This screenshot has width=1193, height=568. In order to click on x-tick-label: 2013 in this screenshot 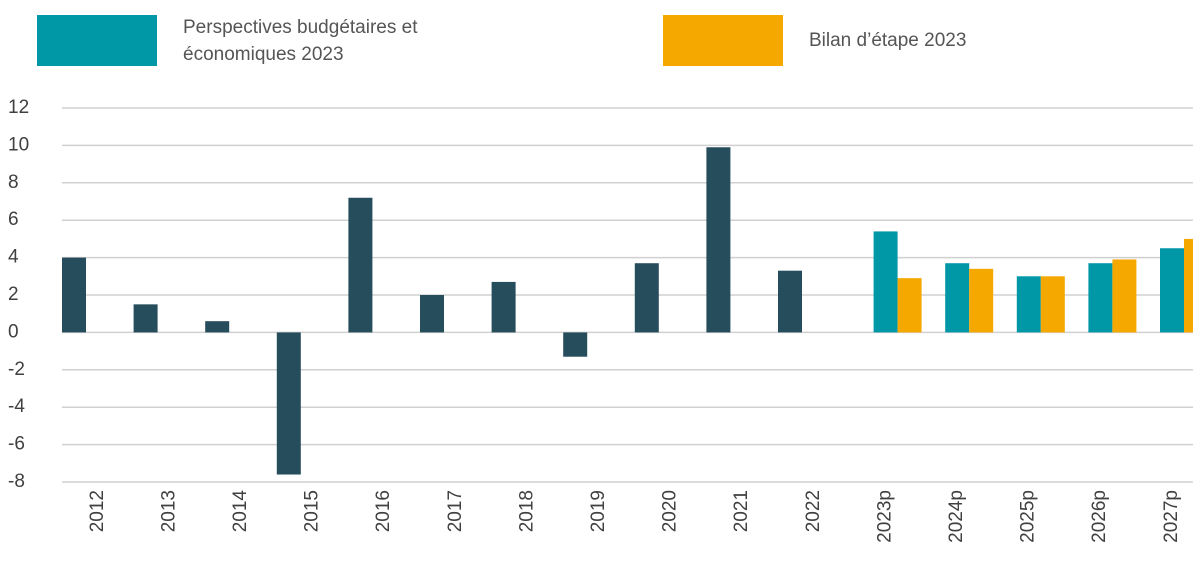, I will do `click(168, 511)`.